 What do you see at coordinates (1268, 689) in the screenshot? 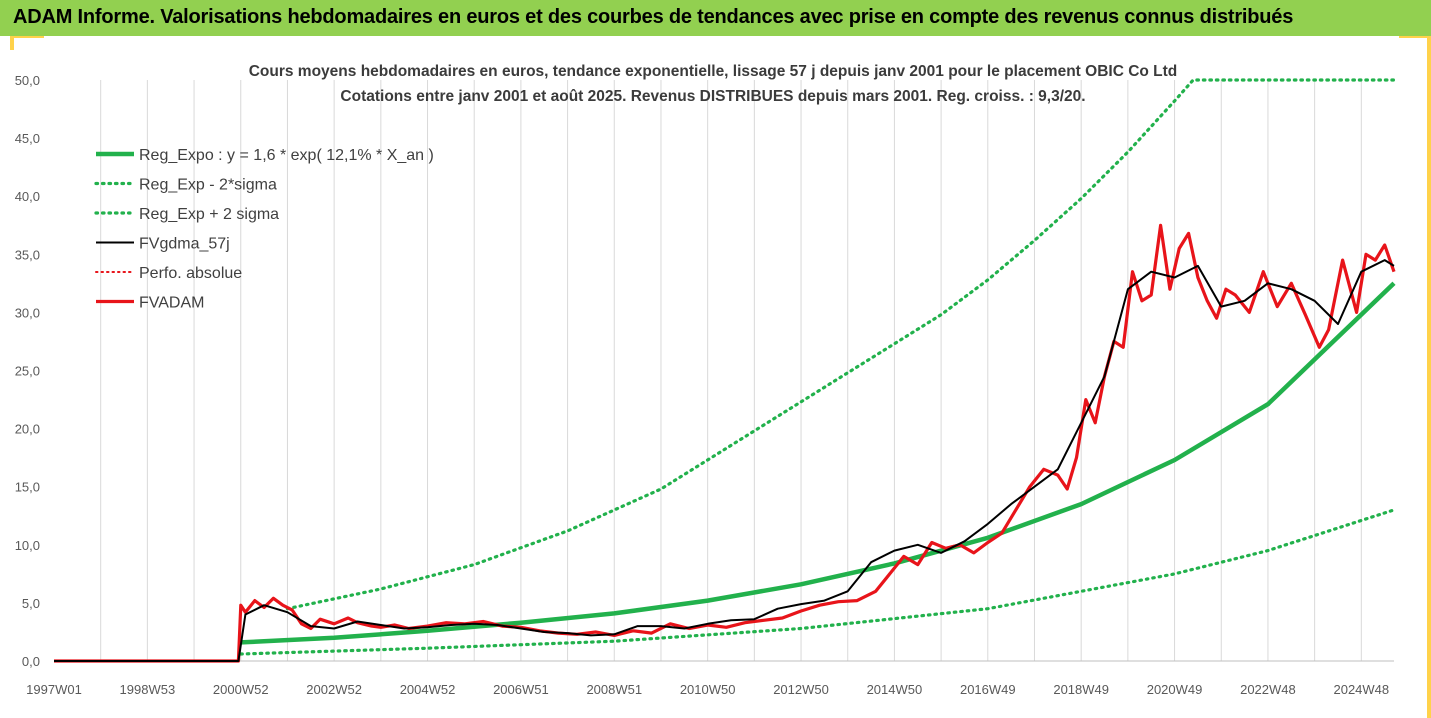
I see `x-tick-label: 2022W48` at bounding box center [1268, 689].